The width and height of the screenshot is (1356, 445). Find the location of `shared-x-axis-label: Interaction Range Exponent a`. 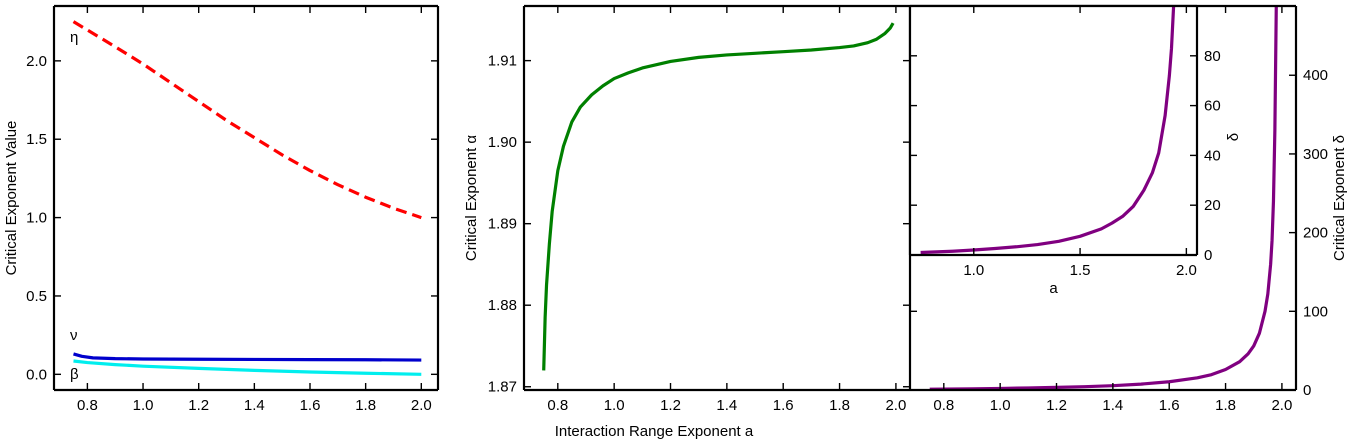

shared-x-axis-label: Interaction Range Exponent a is located at coordinates (654, 431).